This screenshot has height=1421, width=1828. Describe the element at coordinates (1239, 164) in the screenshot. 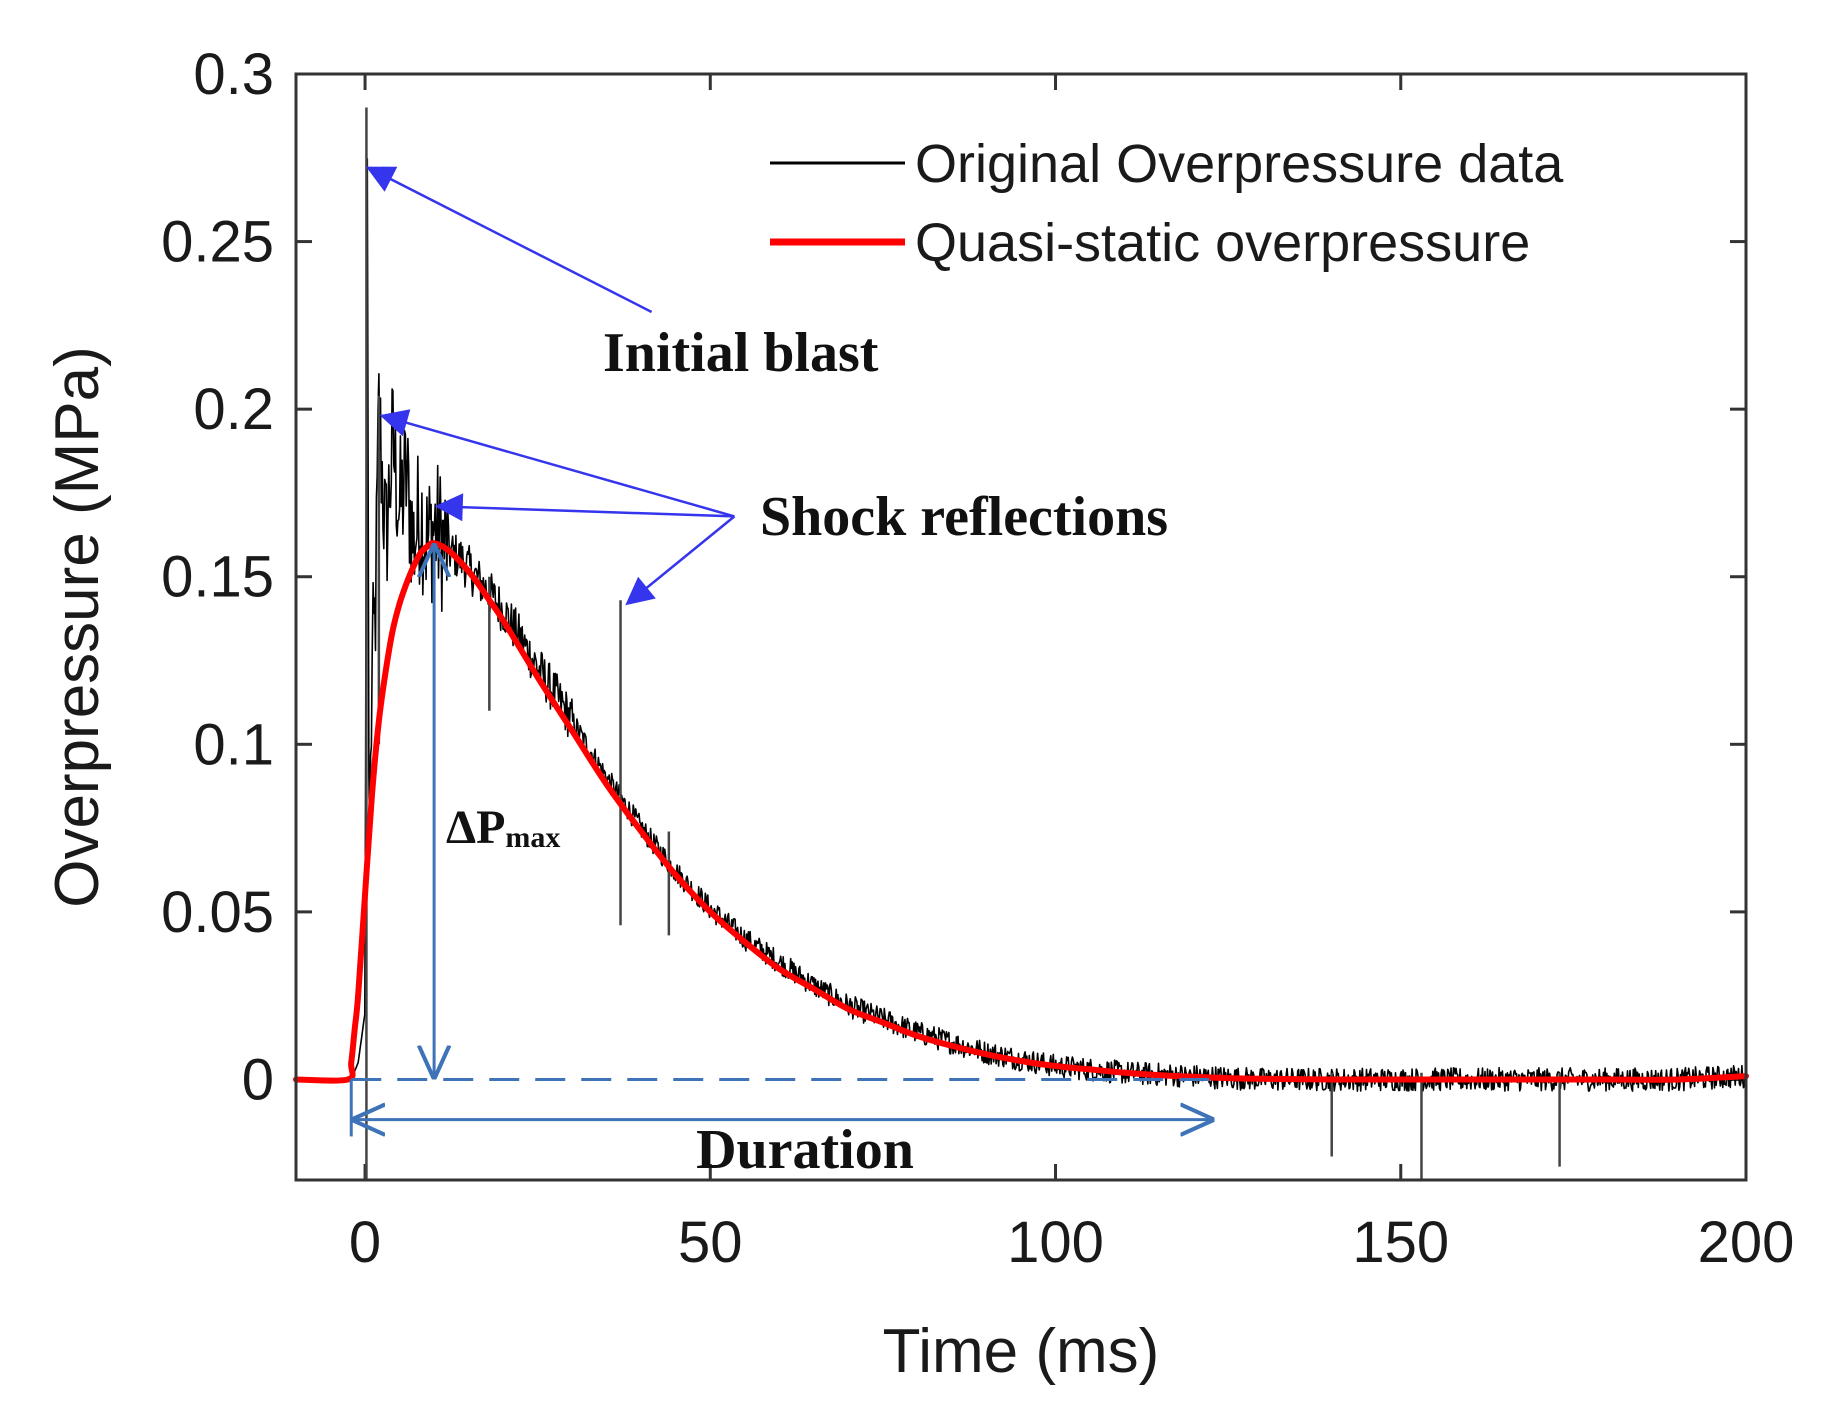

I see `legend-label-original: Original Overpressure data` at that location.